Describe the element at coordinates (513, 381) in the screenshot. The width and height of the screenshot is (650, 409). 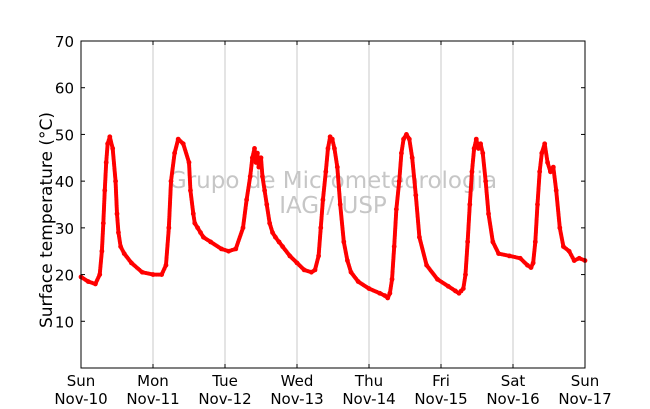
I see `x-tick-label-day: Sat` at that location.